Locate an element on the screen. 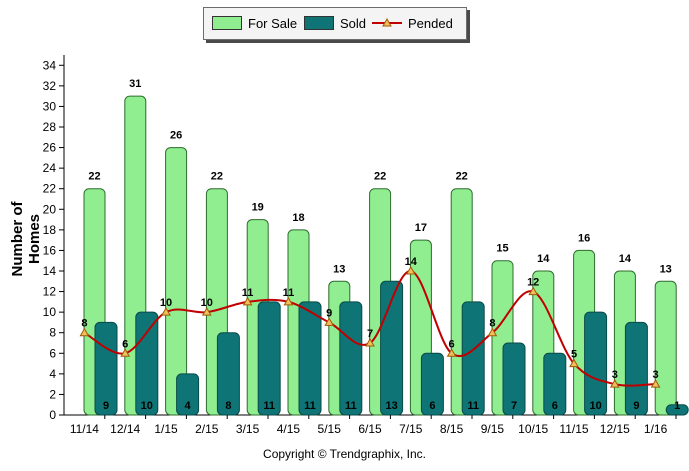 The image size is (689, 471). sold-value-label: 10 is located at coordinates (147, 406).